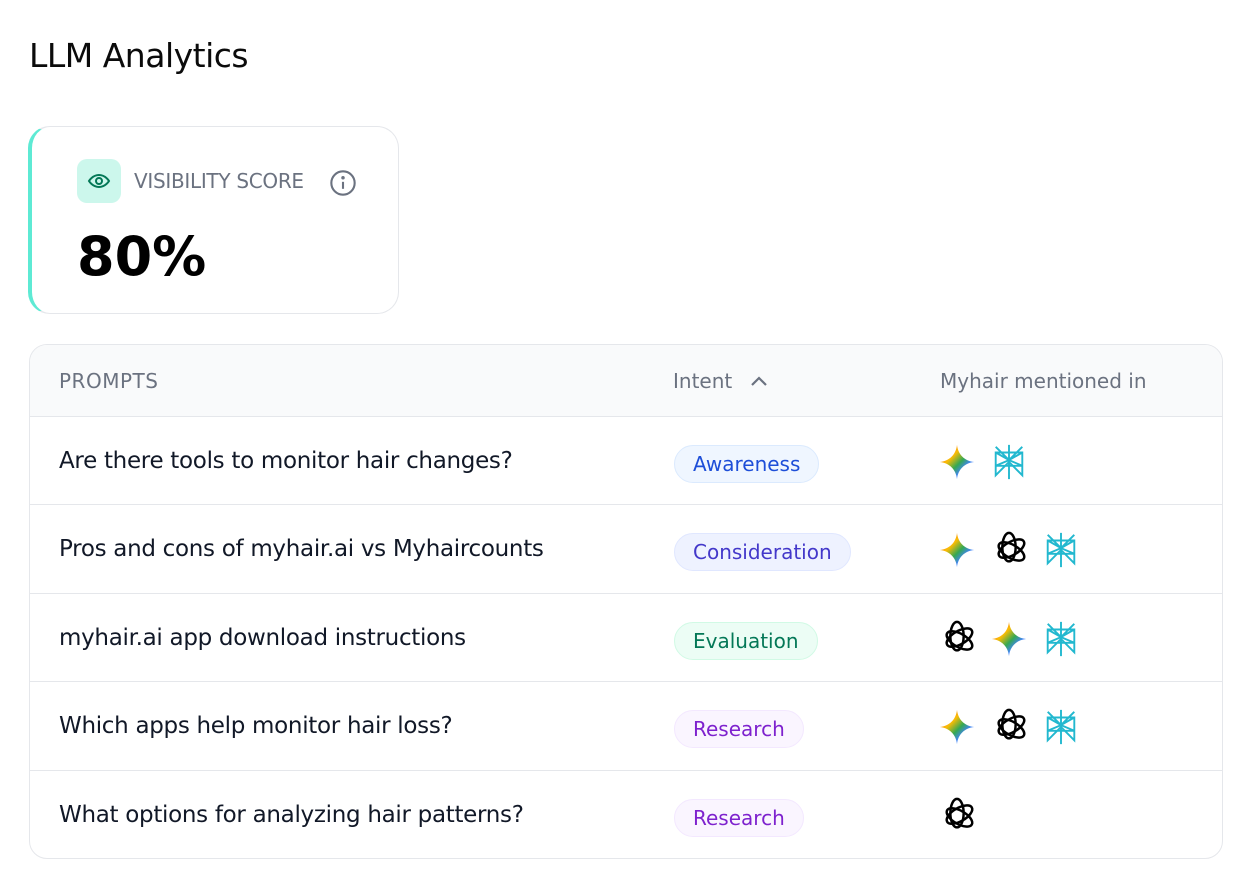  I want to click on chevron-up-icon, so click(758, 381).